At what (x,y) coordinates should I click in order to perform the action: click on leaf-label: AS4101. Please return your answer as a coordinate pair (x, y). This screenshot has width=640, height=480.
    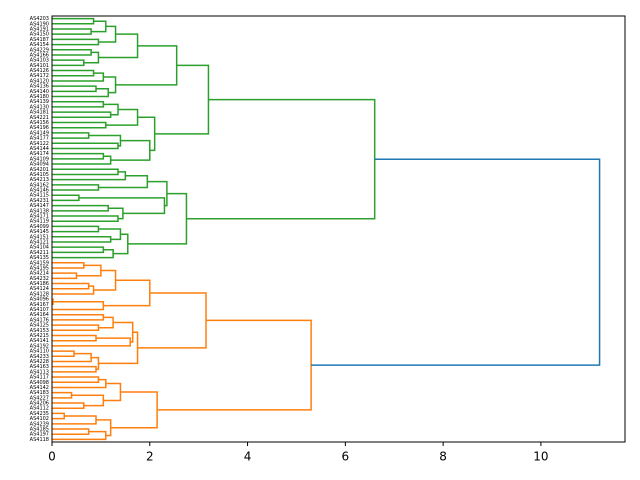
    Looking at the image, I should click on (39, 66).